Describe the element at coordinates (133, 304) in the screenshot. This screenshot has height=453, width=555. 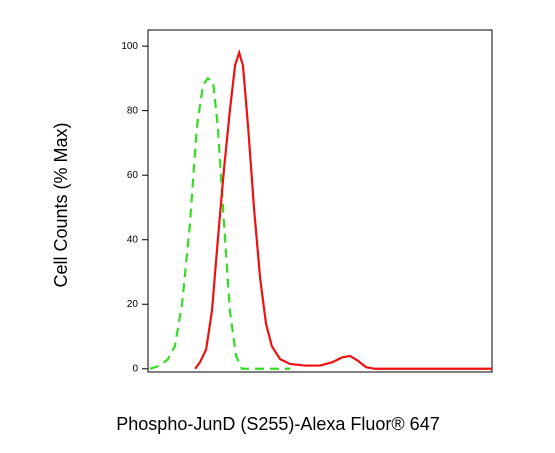
I see `y-tick-label: 20` at that location.